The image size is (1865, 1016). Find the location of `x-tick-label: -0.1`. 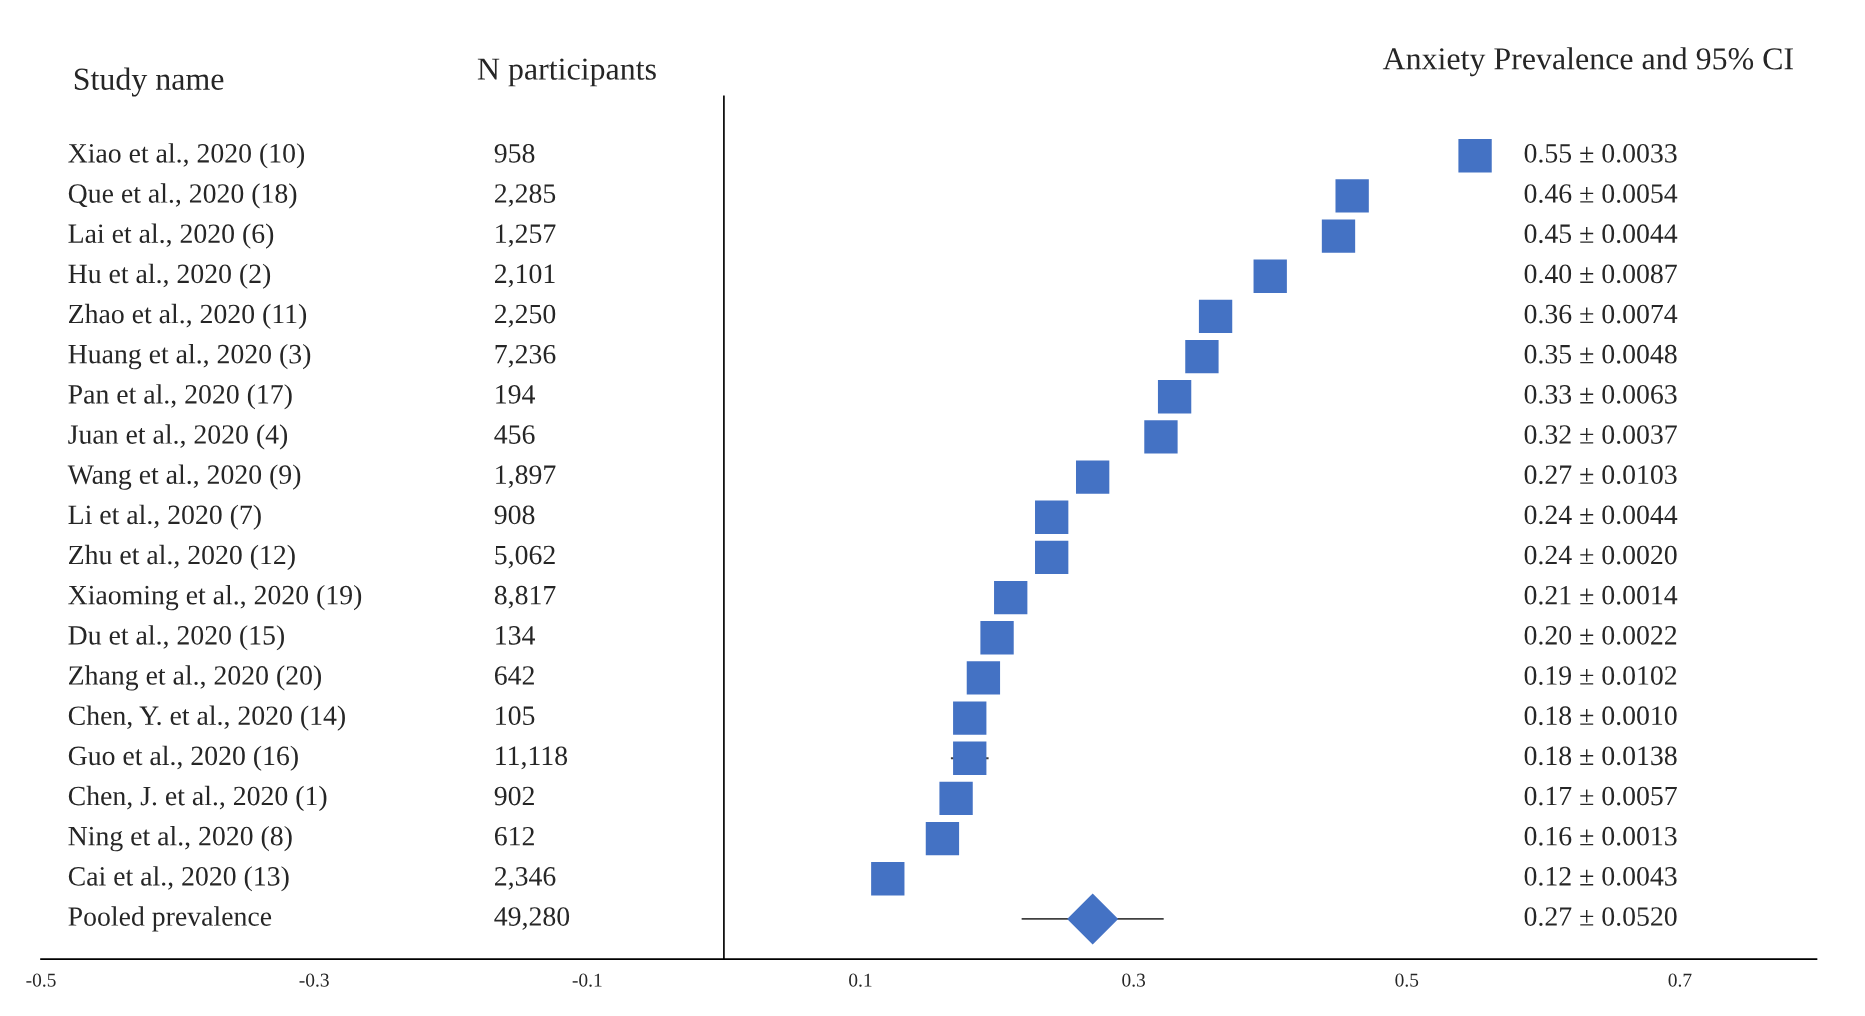

x-tick-label: -0.1 is located at coordinates (587, 980).